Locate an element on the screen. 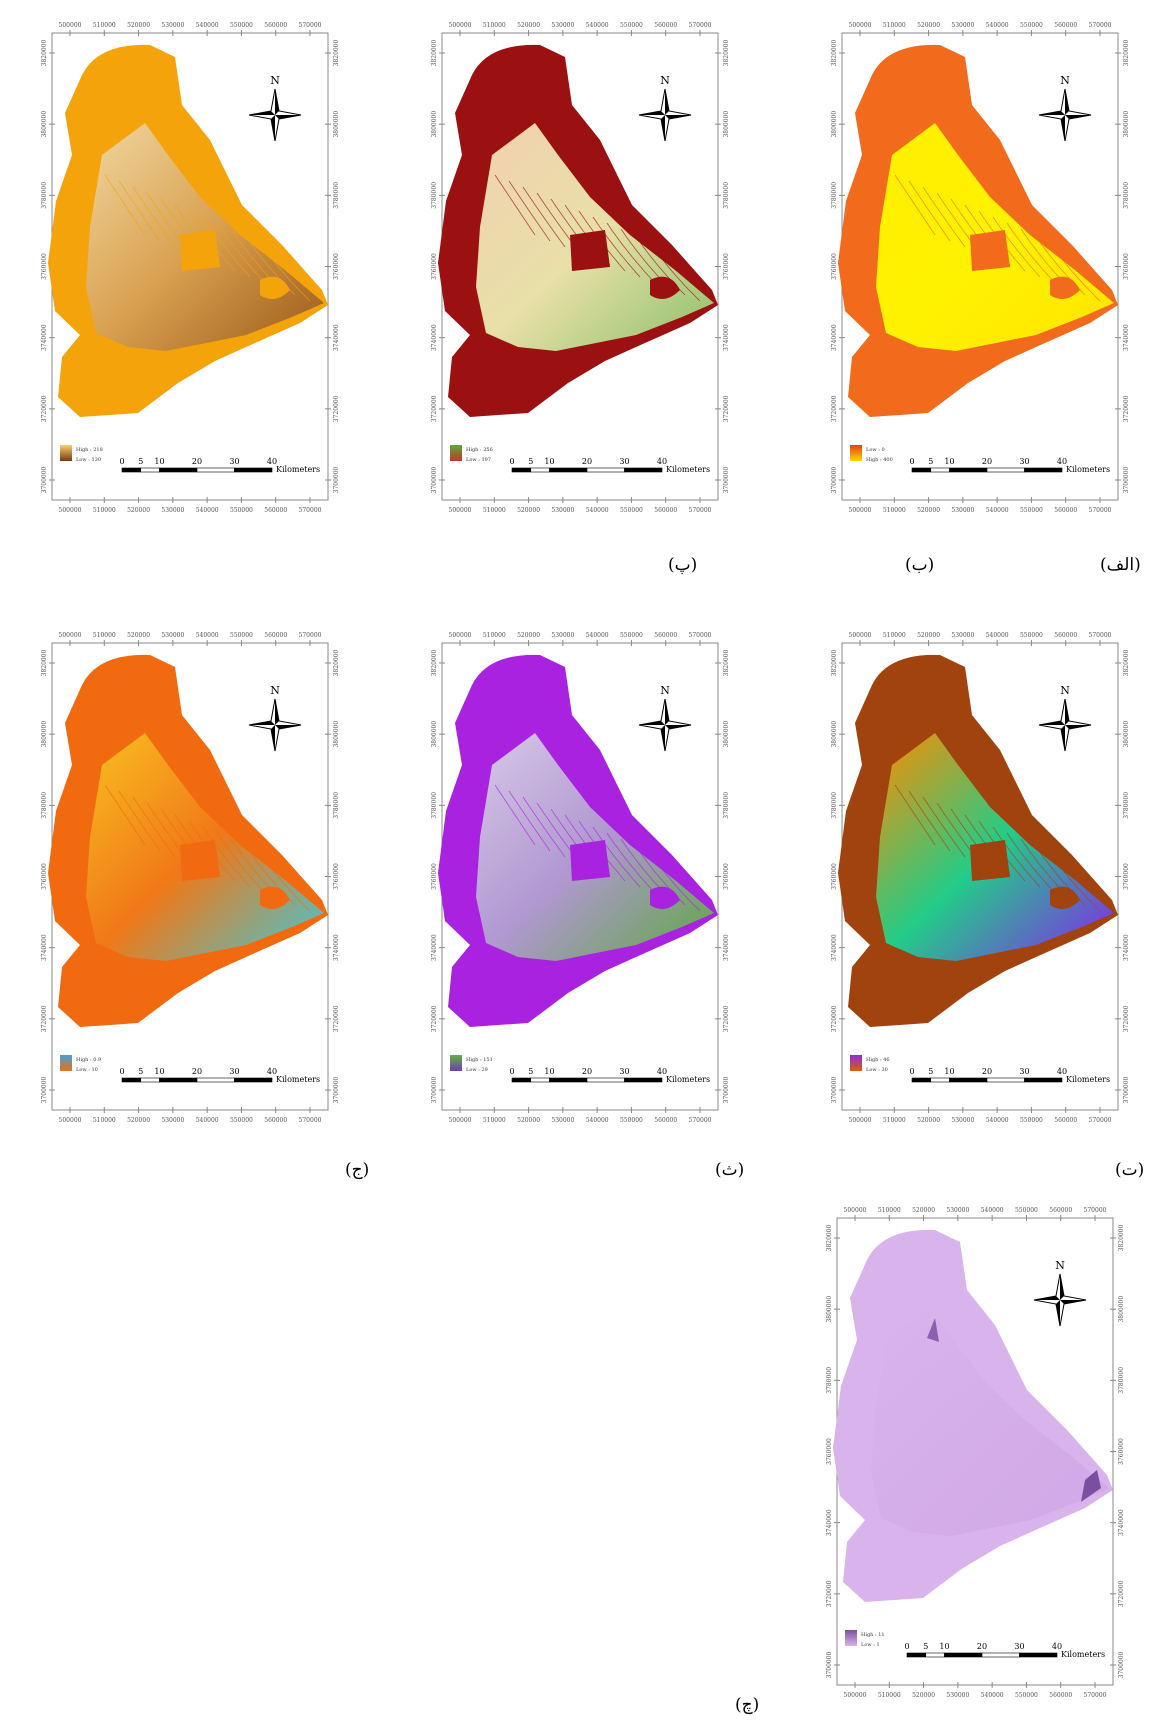 This screenshot has height=1730, width=1163. north-arrow is located at coordinates (665, 115).